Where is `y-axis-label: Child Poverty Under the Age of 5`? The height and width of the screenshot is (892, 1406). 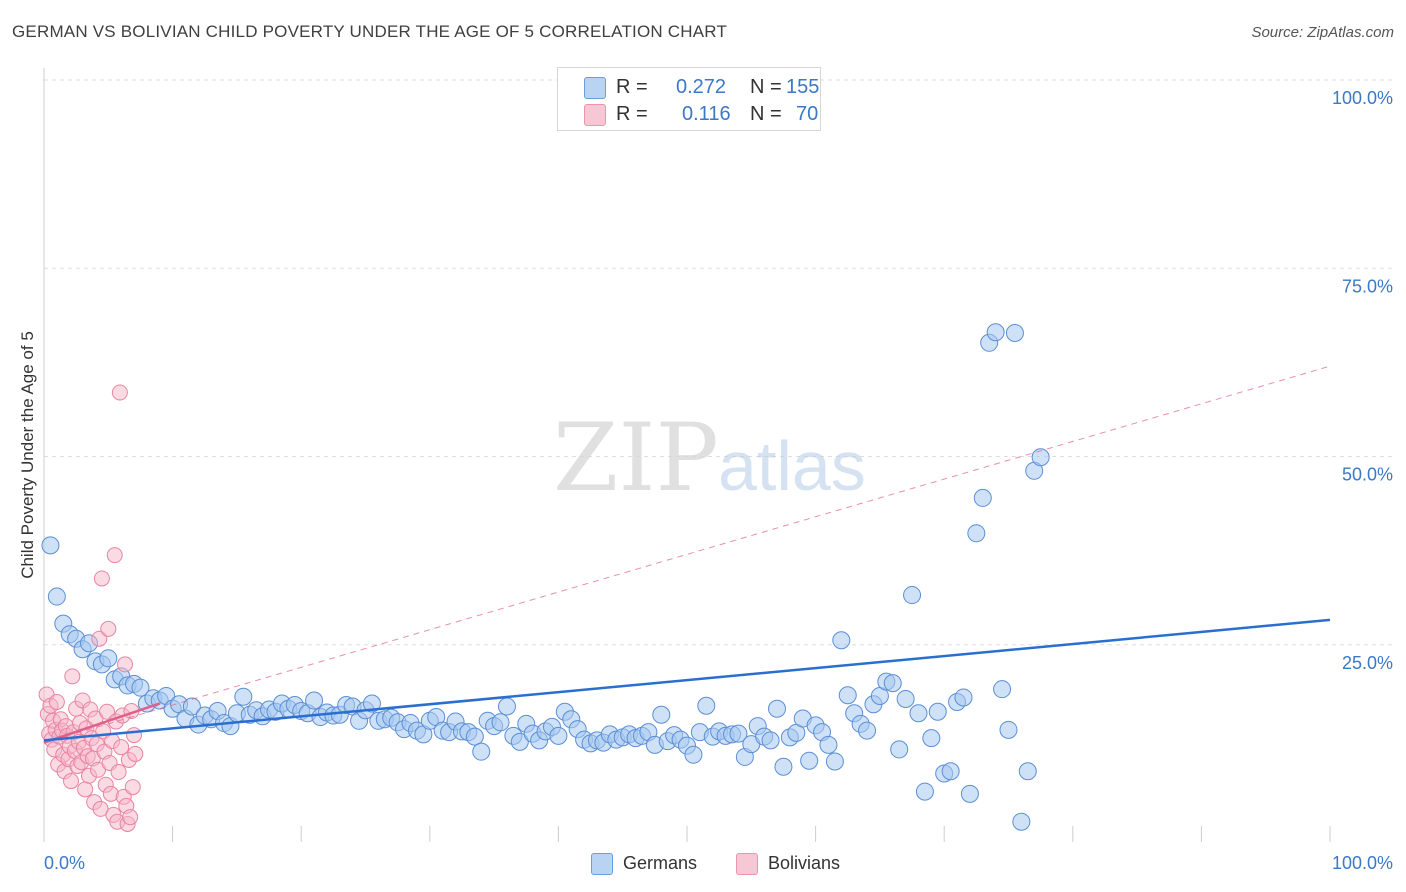 y-axis-label: Child Poverty Under the Age of 5 is located at coordinates (27, 455).